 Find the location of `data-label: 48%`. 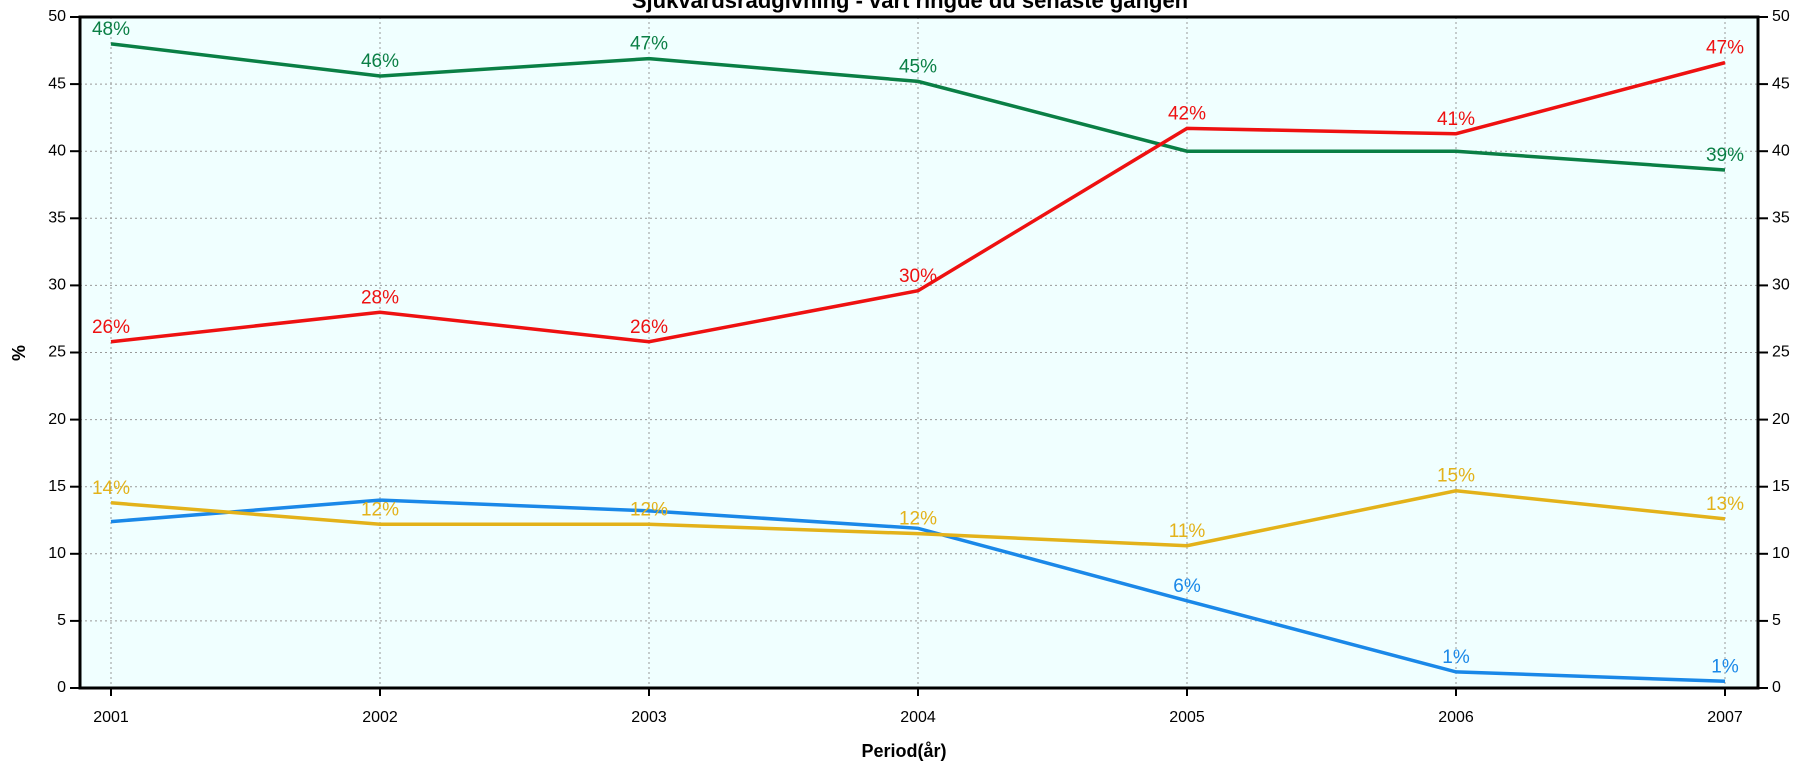

data-label: 48% is located at coordinates (111, 29).